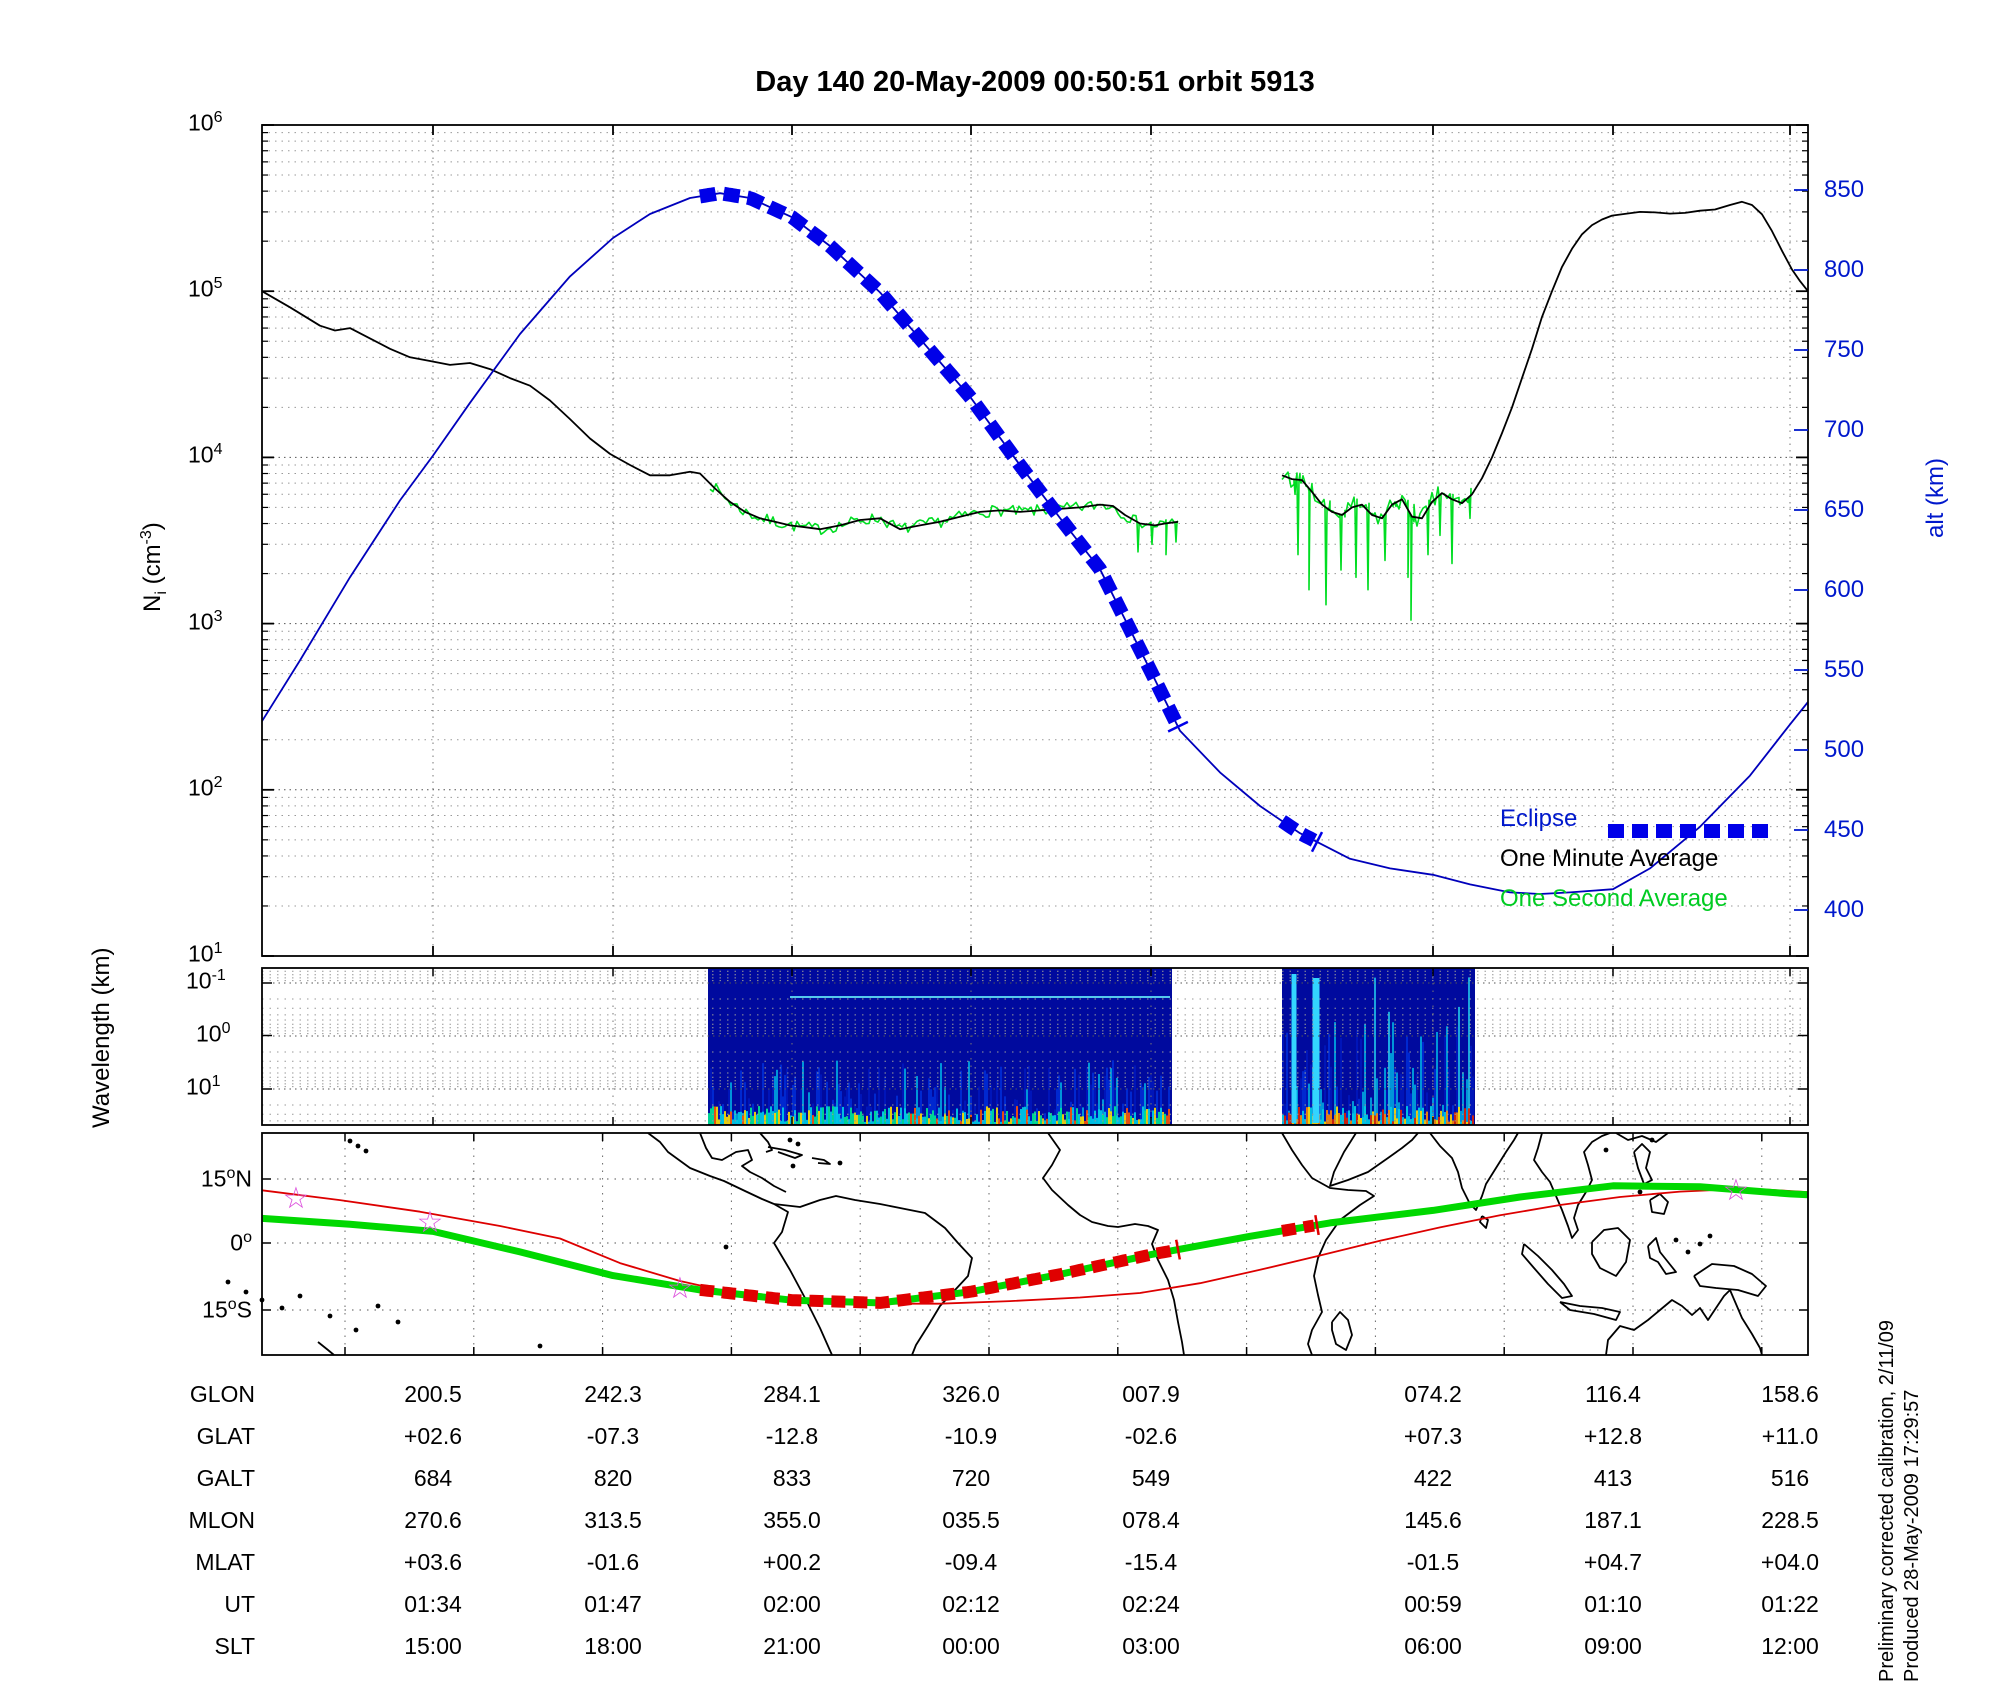 Image resolution: width=2000 pixels, height=1700 pixels. I want to click on y-right-tick-label: 850, so click(1844, 189).